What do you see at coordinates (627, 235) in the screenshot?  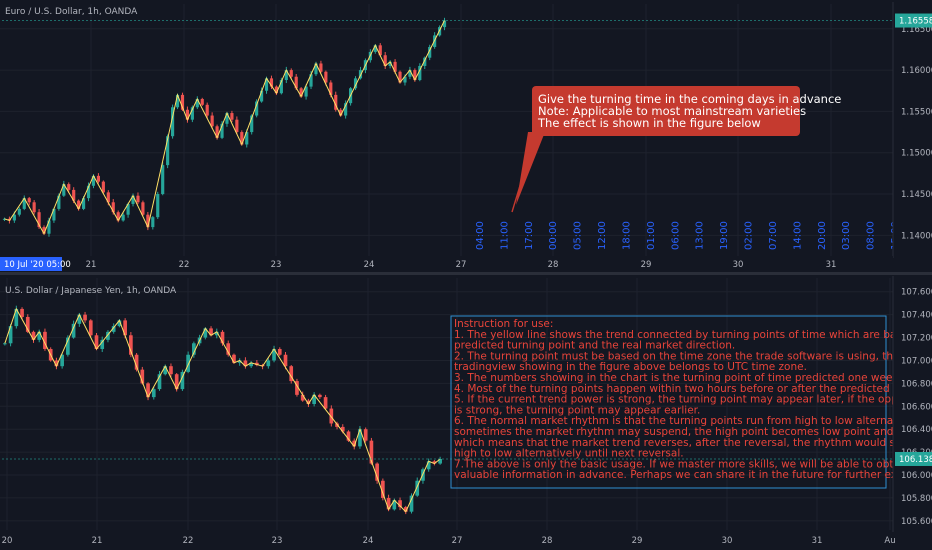 I see `predicted-time-label: 18:00` at bounding box center [627, 235].